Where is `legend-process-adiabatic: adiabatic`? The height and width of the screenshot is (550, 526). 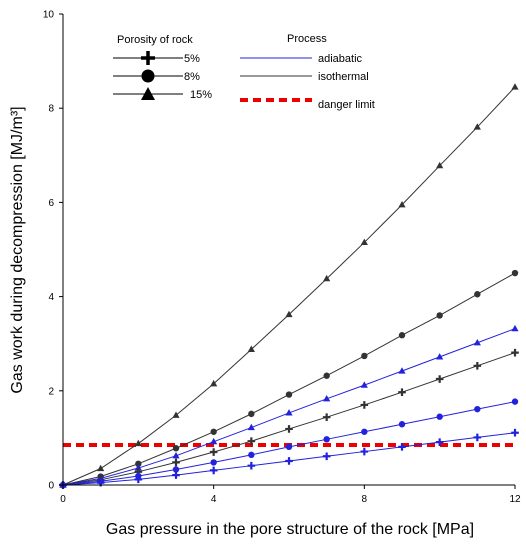
legend-process-adiabatic: adiabatic is located at coordinates (301, 59).